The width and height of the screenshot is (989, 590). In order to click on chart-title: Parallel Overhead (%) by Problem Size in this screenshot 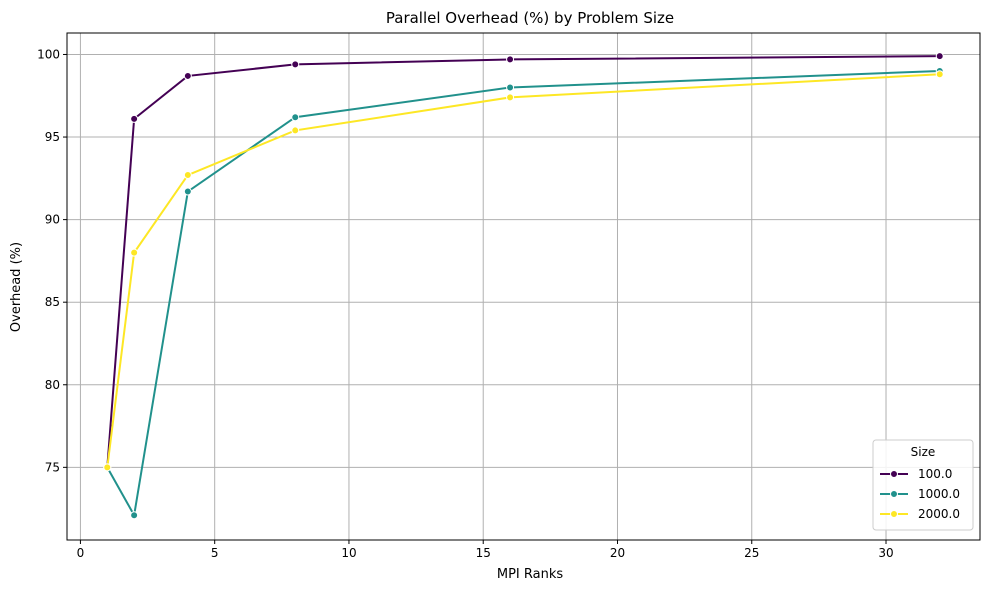, I will do `click(530, 18)`.